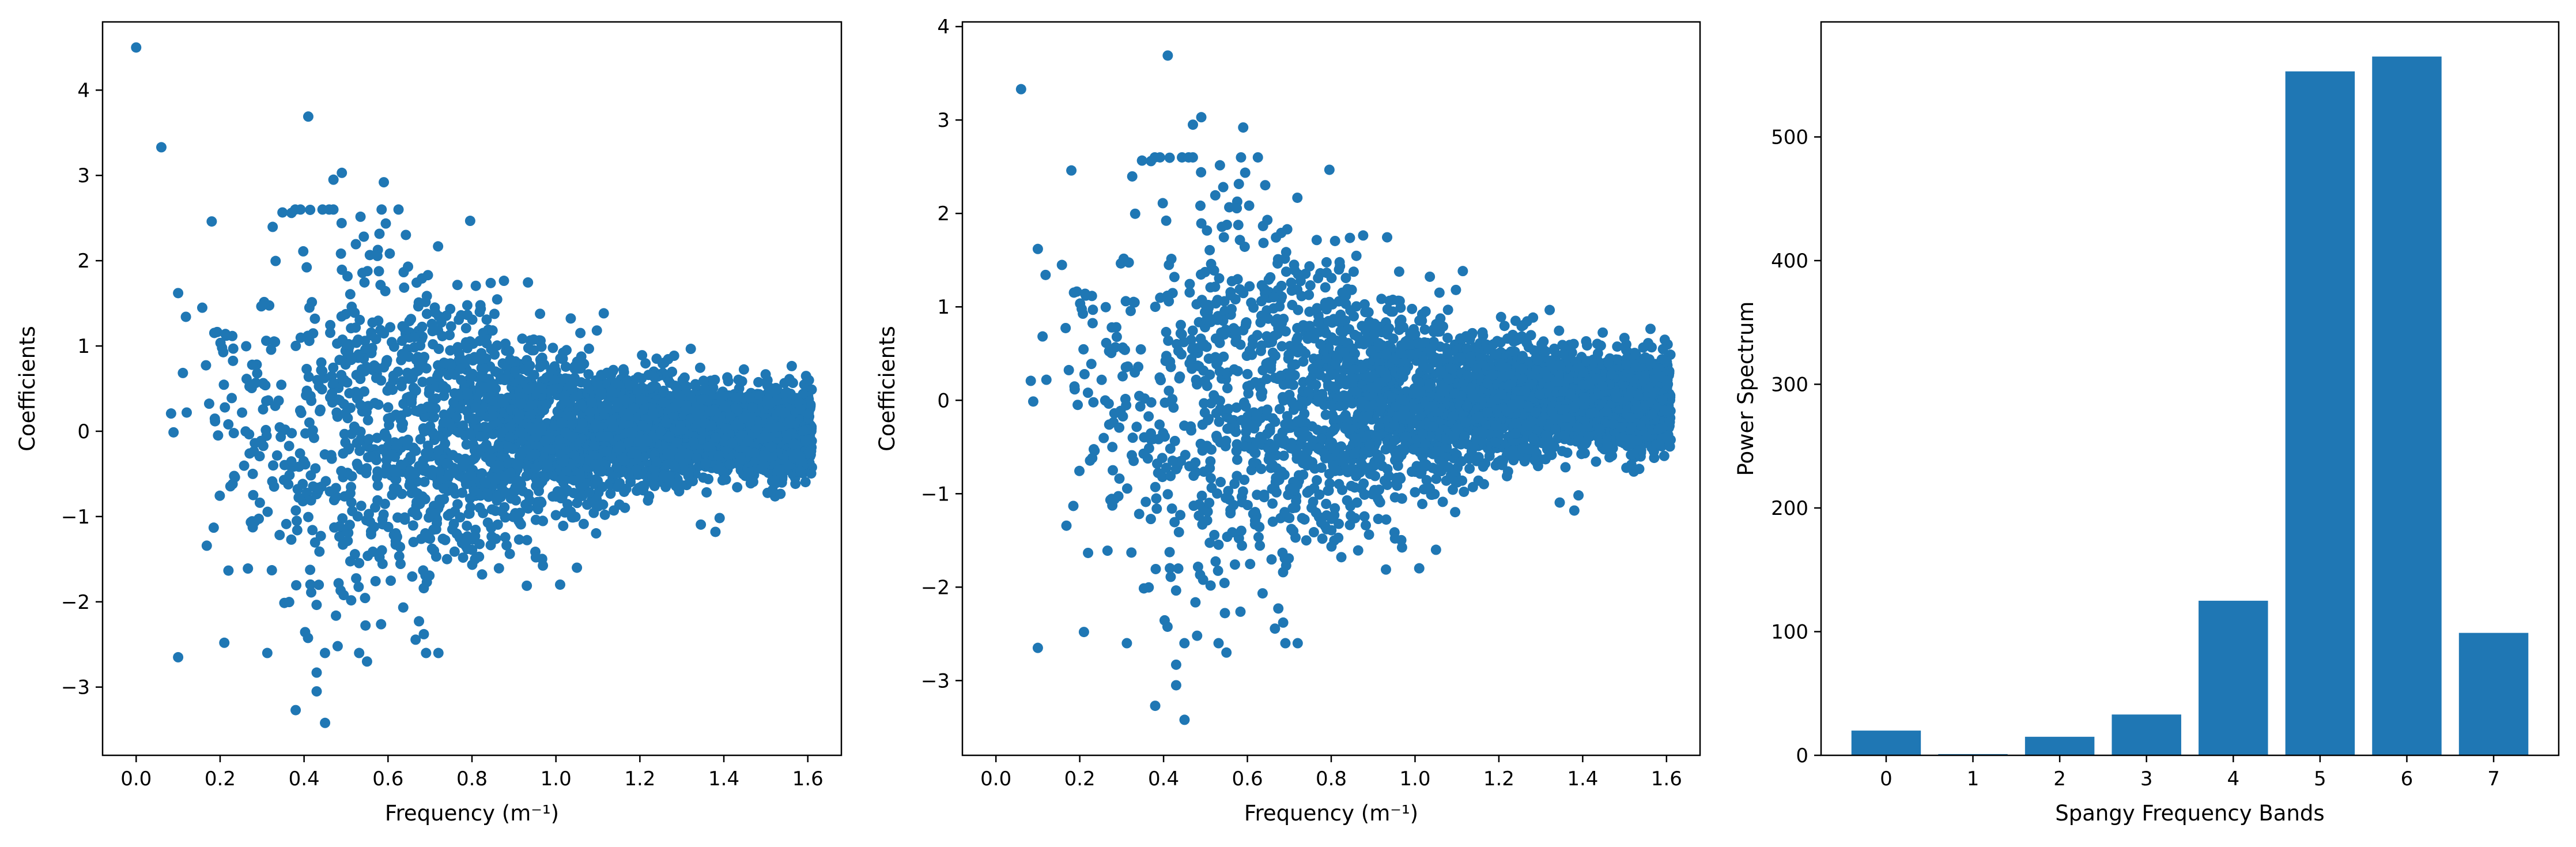  I want to click on x-tick-label: 0.0, so click(136, 778).